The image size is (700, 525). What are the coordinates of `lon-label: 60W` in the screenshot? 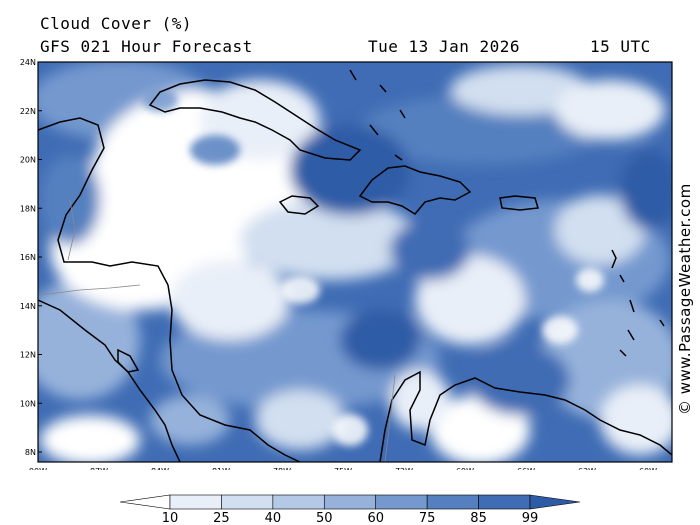 It's located at (648, 468).